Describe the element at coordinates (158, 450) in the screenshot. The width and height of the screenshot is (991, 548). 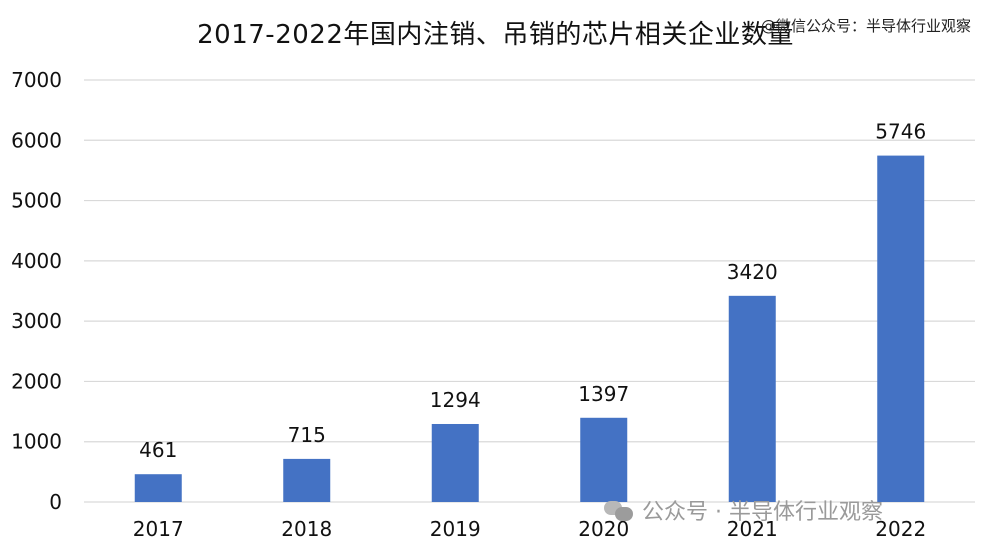
I see `data-label-2017: 461` at that location.